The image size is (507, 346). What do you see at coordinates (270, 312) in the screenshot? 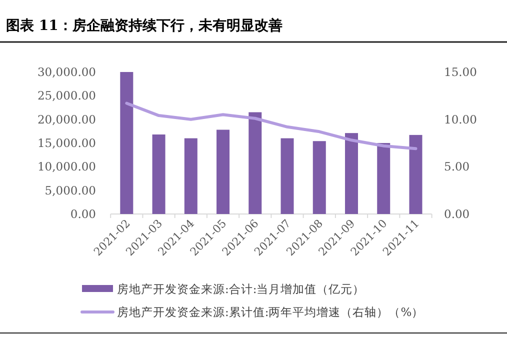
I see `legend-label: 房地产开发资金来源:累计值:两年平均增速（右轴）（%）` at bounding box center [270, 312].